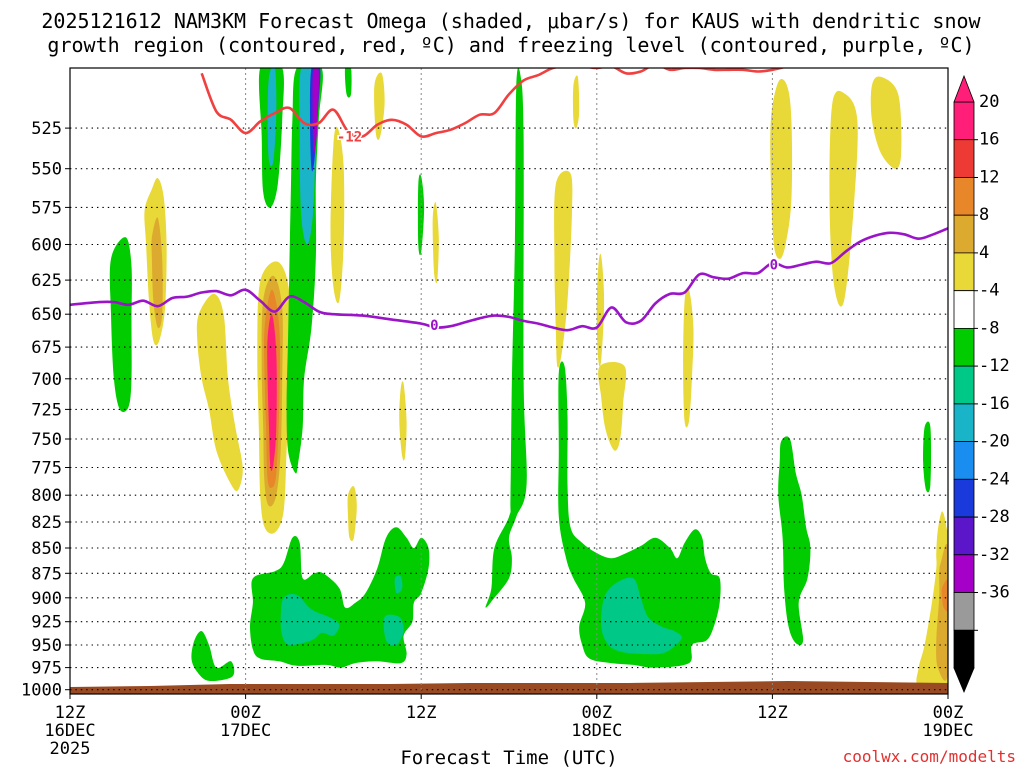  I want to click on y-tick-label-675: 675, so click(46, 348).